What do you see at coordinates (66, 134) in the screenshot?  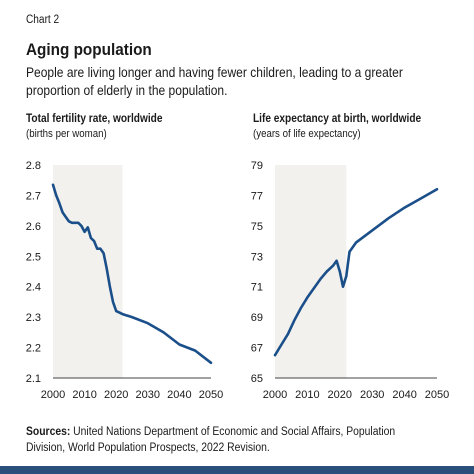 I see `fertility-chart-unit: (births per woman)` at bounding box center [66, 134].